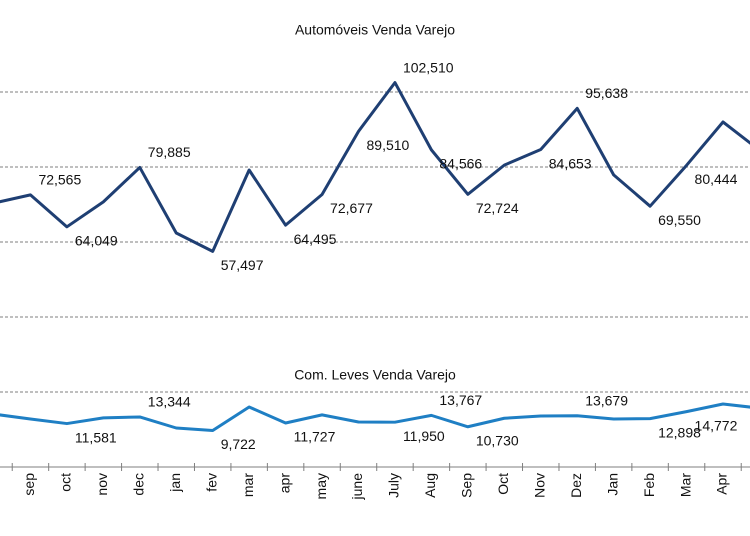  Describe the element at coordinates (211, 482) in the screenshot. I see `x-tick-label: fev` at that location.